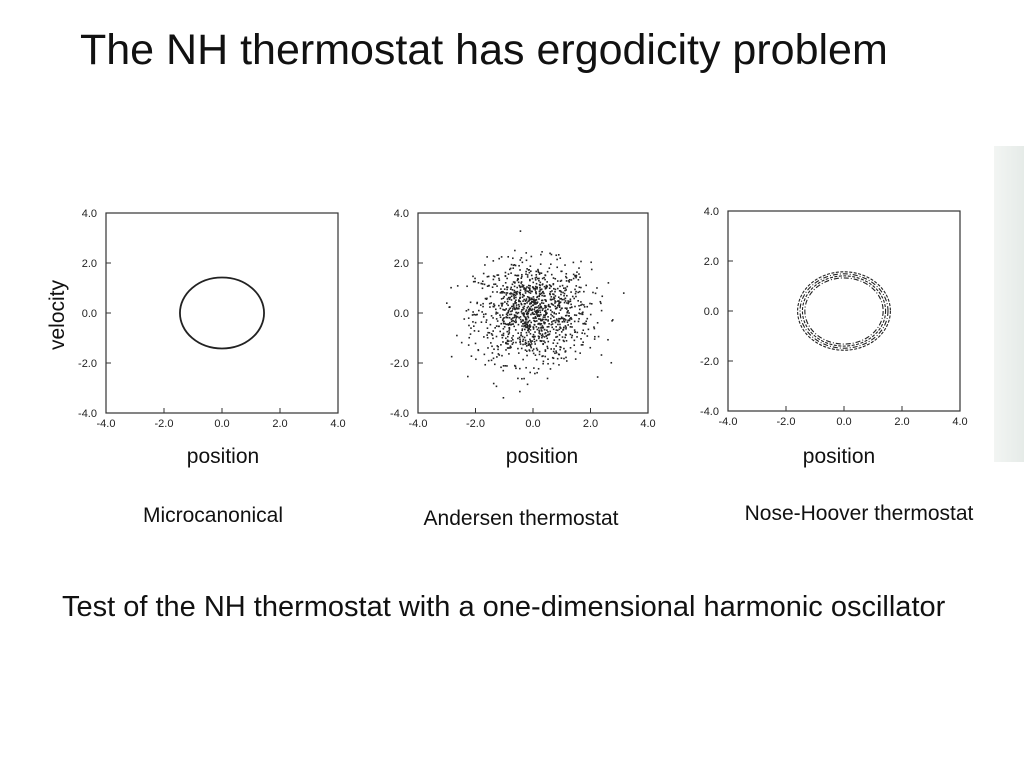 This screenshot has height=768, width=1024. What do you see at coordinates (590, 424) in the screenshot?
I see `x-tick-label: 2.0` at bounding box center [590, 424].